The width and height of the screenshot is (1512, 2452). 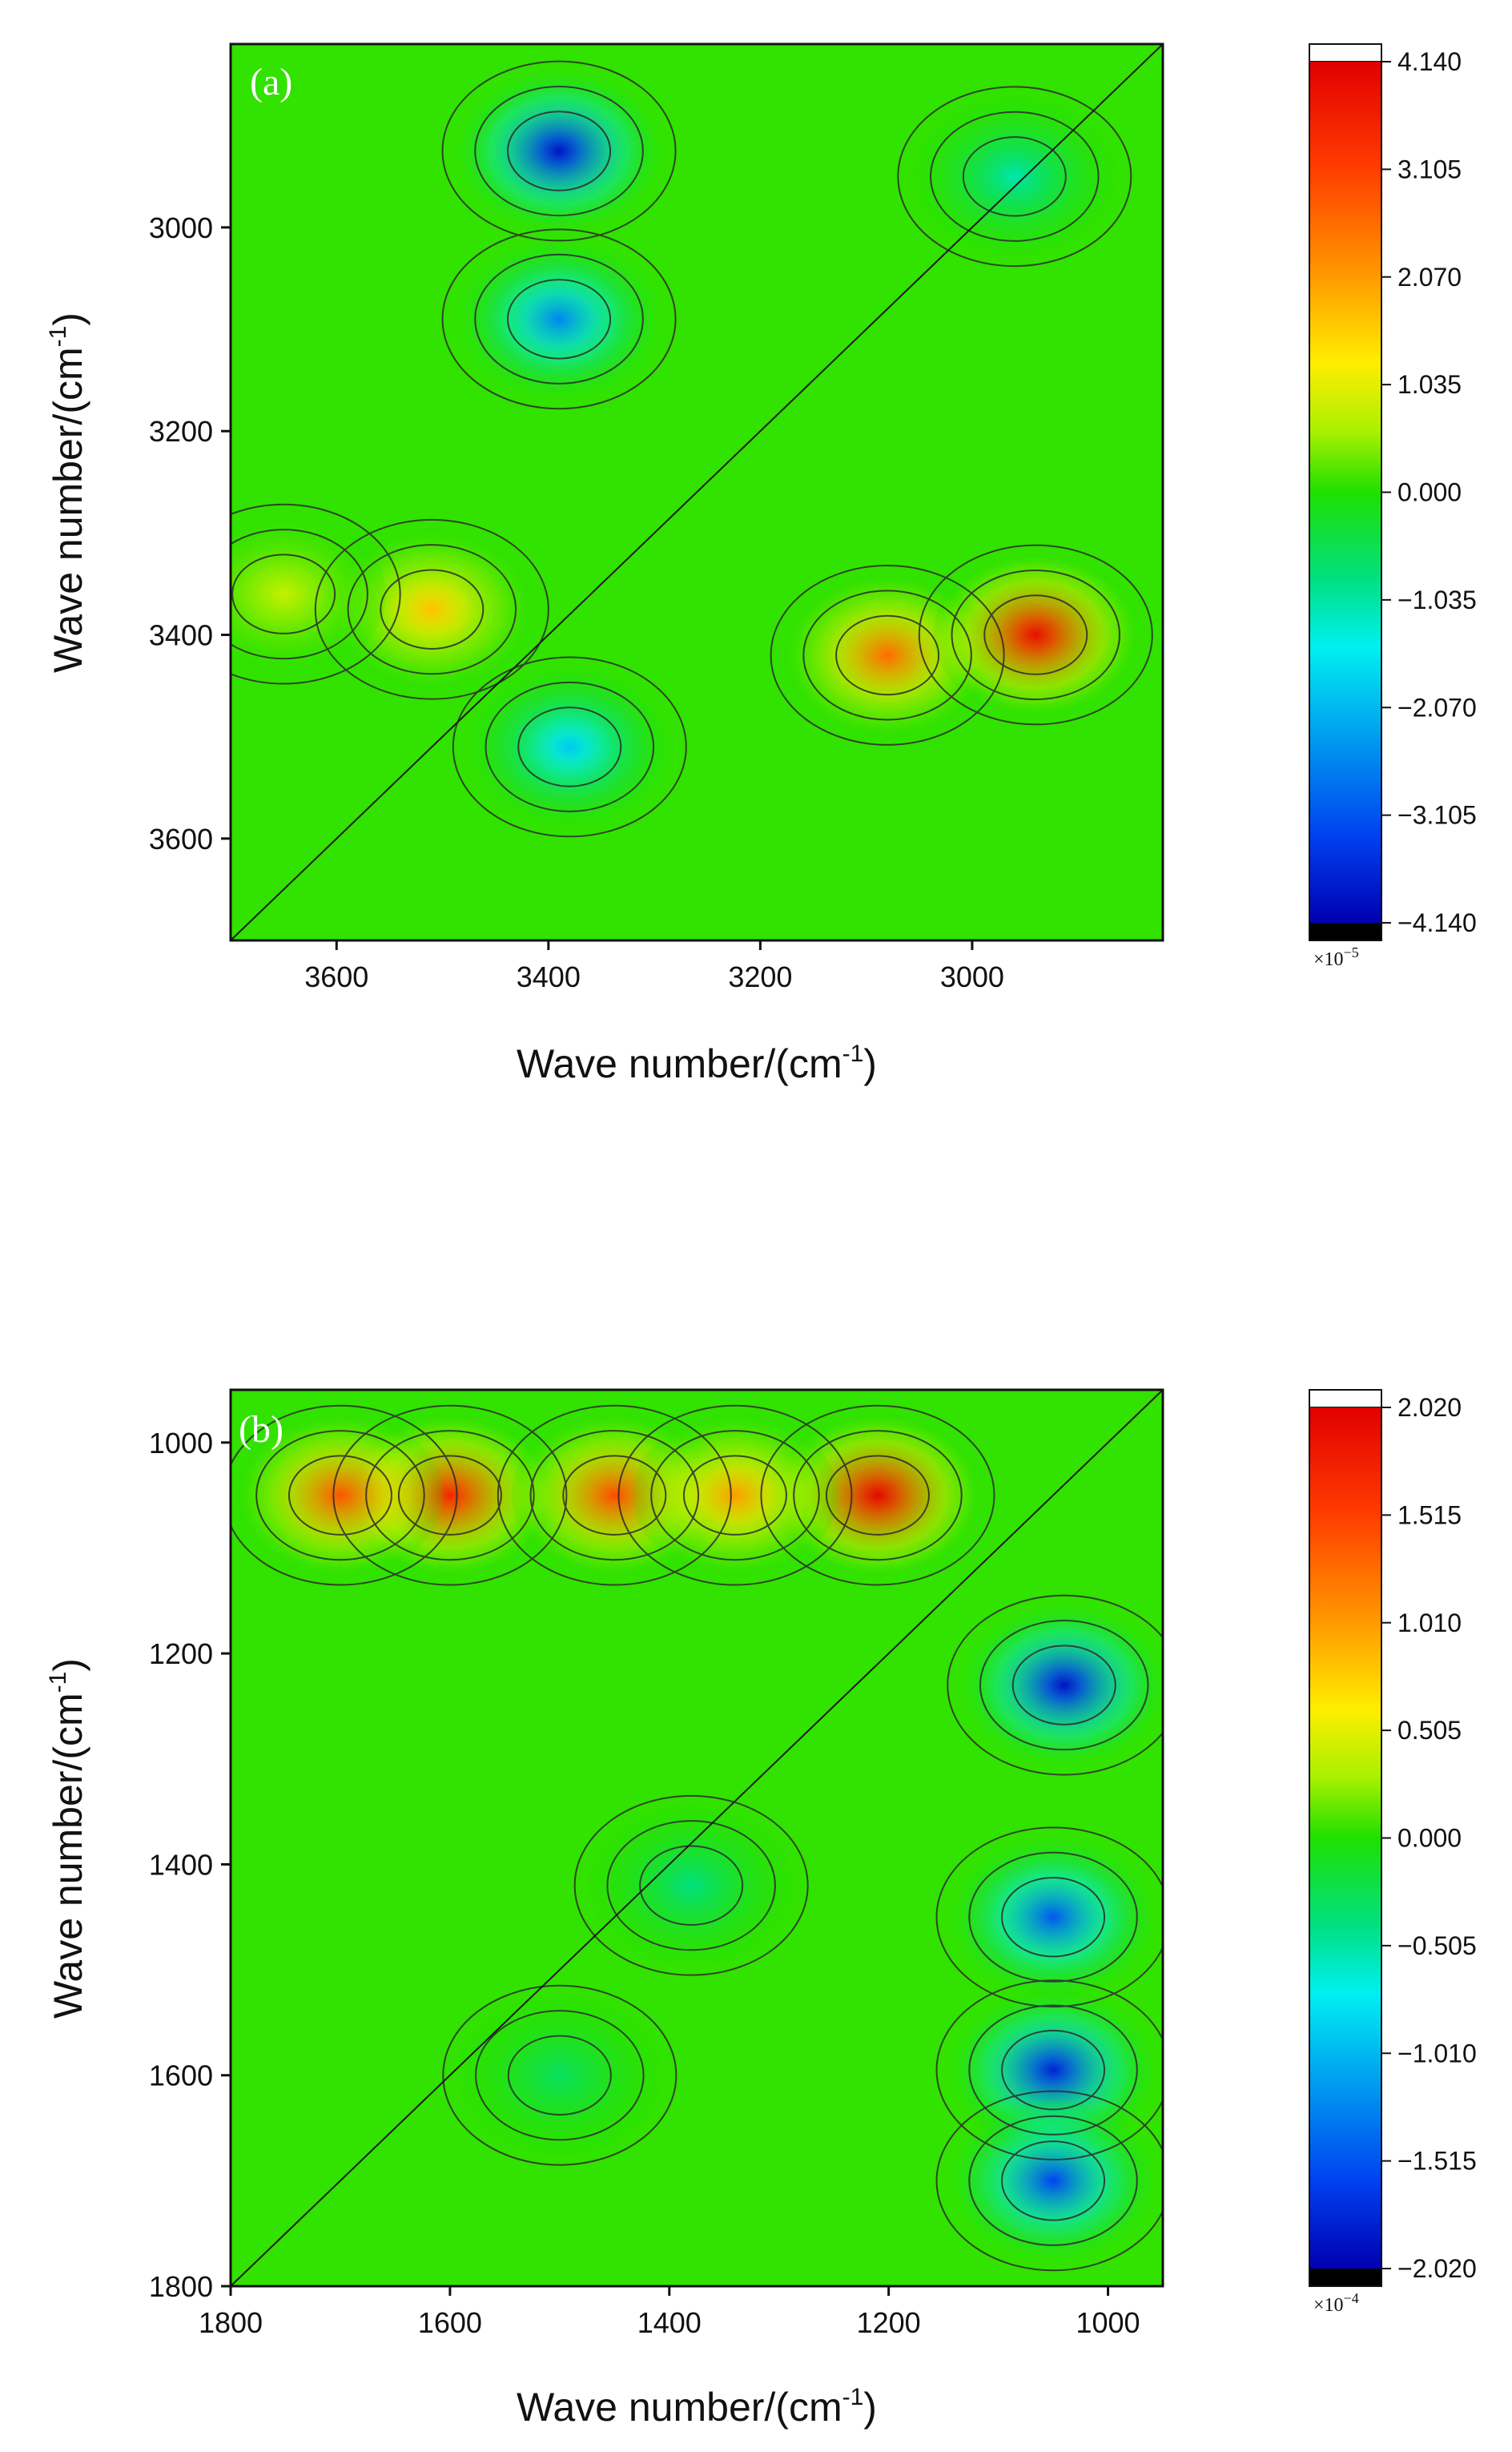 What do you see at coordinates (1437, 2053) in the screenshot?
I see `colorbar-tick-label: −1.010` at bounding box center [1437, 2053].